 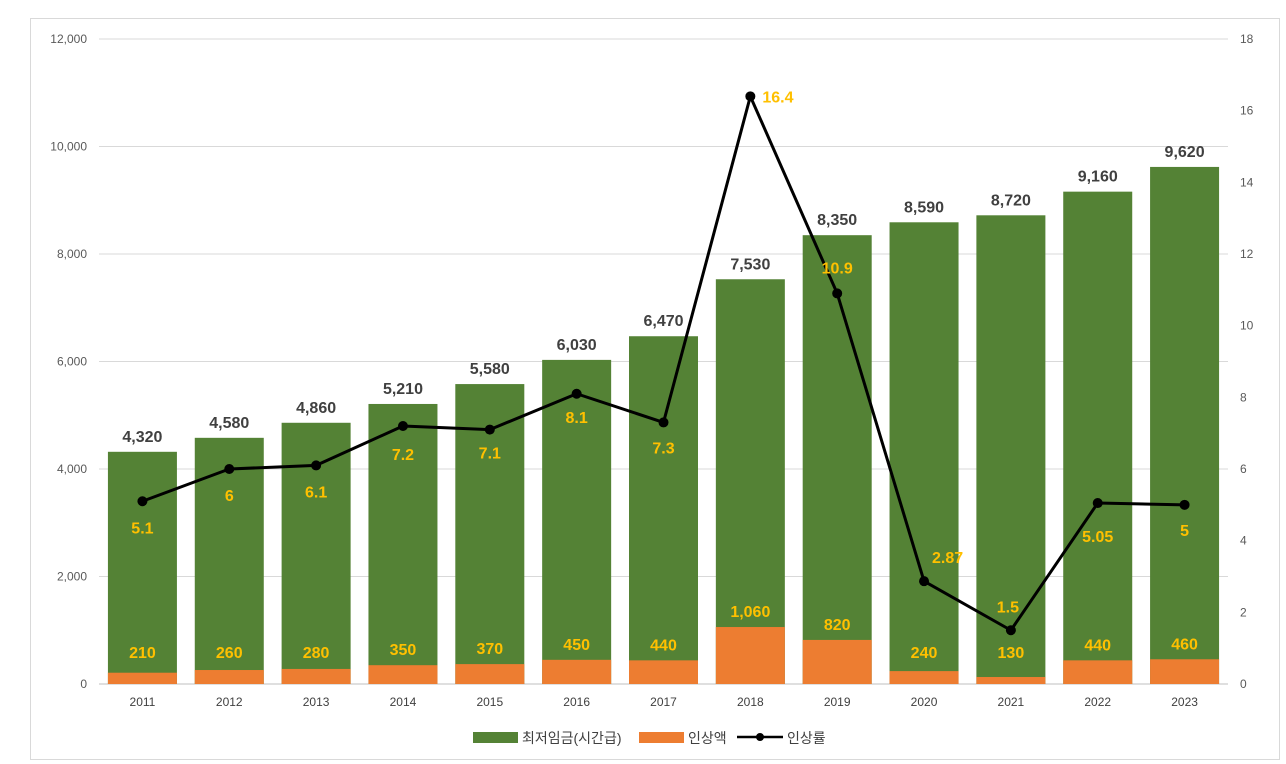 I want to click on rate-value-label: 10.9, so click(x=837, y=268).